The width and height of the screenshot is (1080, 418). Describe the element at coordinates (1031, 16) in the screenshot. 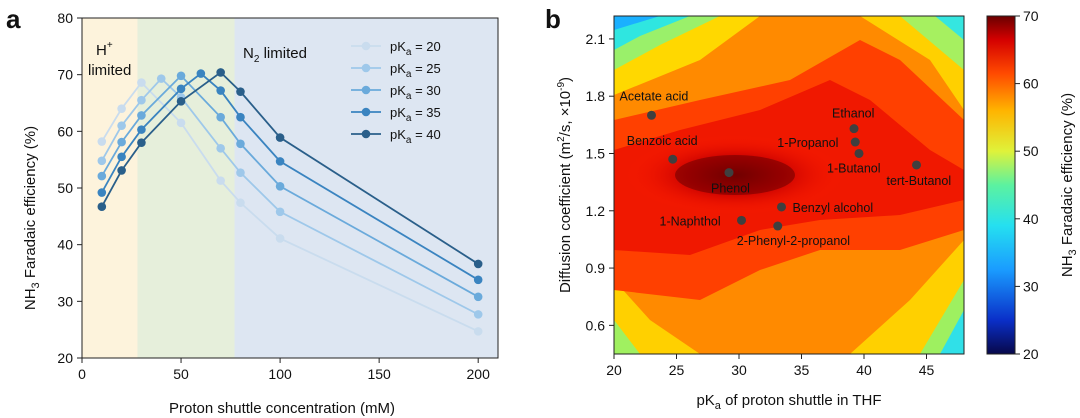

I see `colorbar-tick-label: 70` at that location.